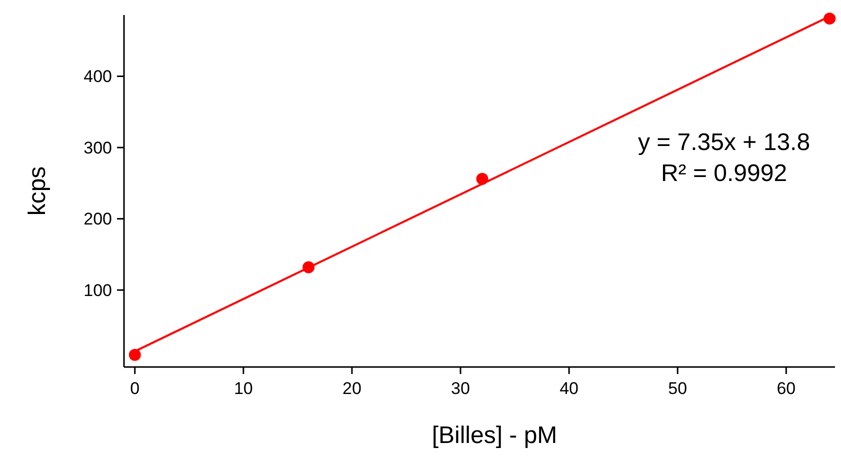 Image resolution: width=841 pixels, height=457 pixels. I want to click on x-tick-label: 0, so click(135, 388).